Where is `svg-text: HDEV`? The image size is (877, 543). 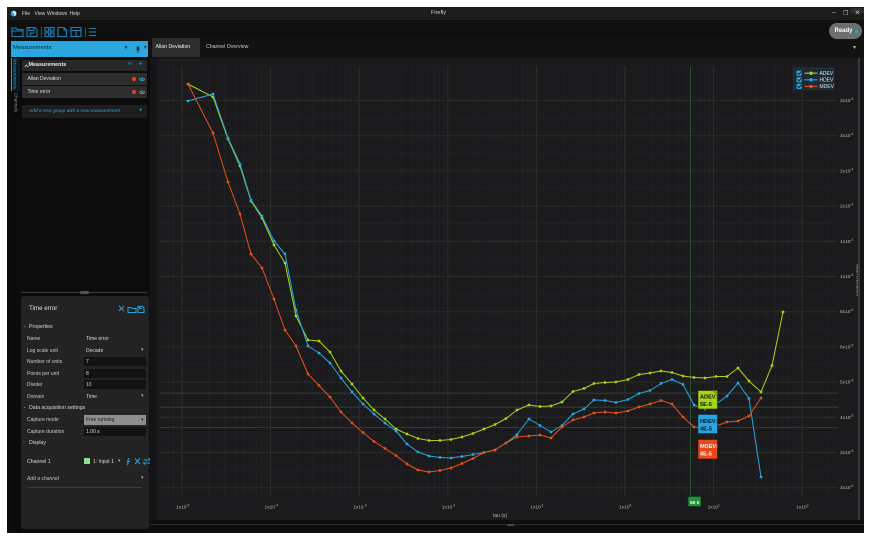 svg-text: HDEV is located at coordinates (827, 81).